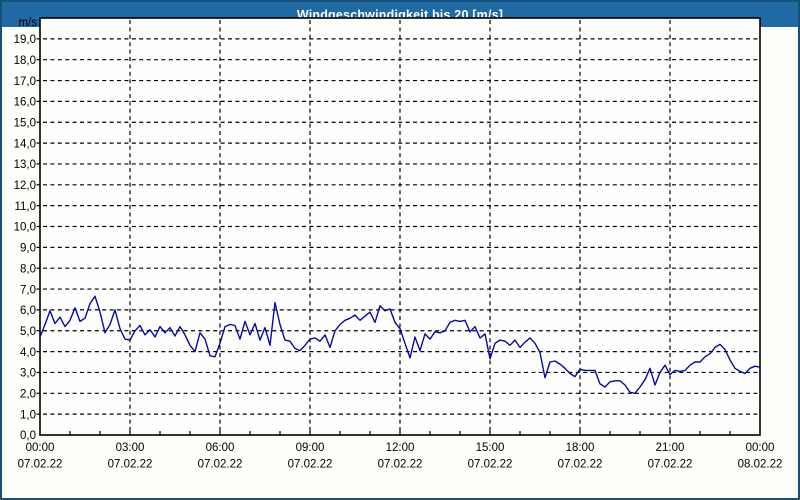 The width and height of the screenshot is (800, 500). I want to click on x-tick-time-label: 12:00, so click(400, 448).